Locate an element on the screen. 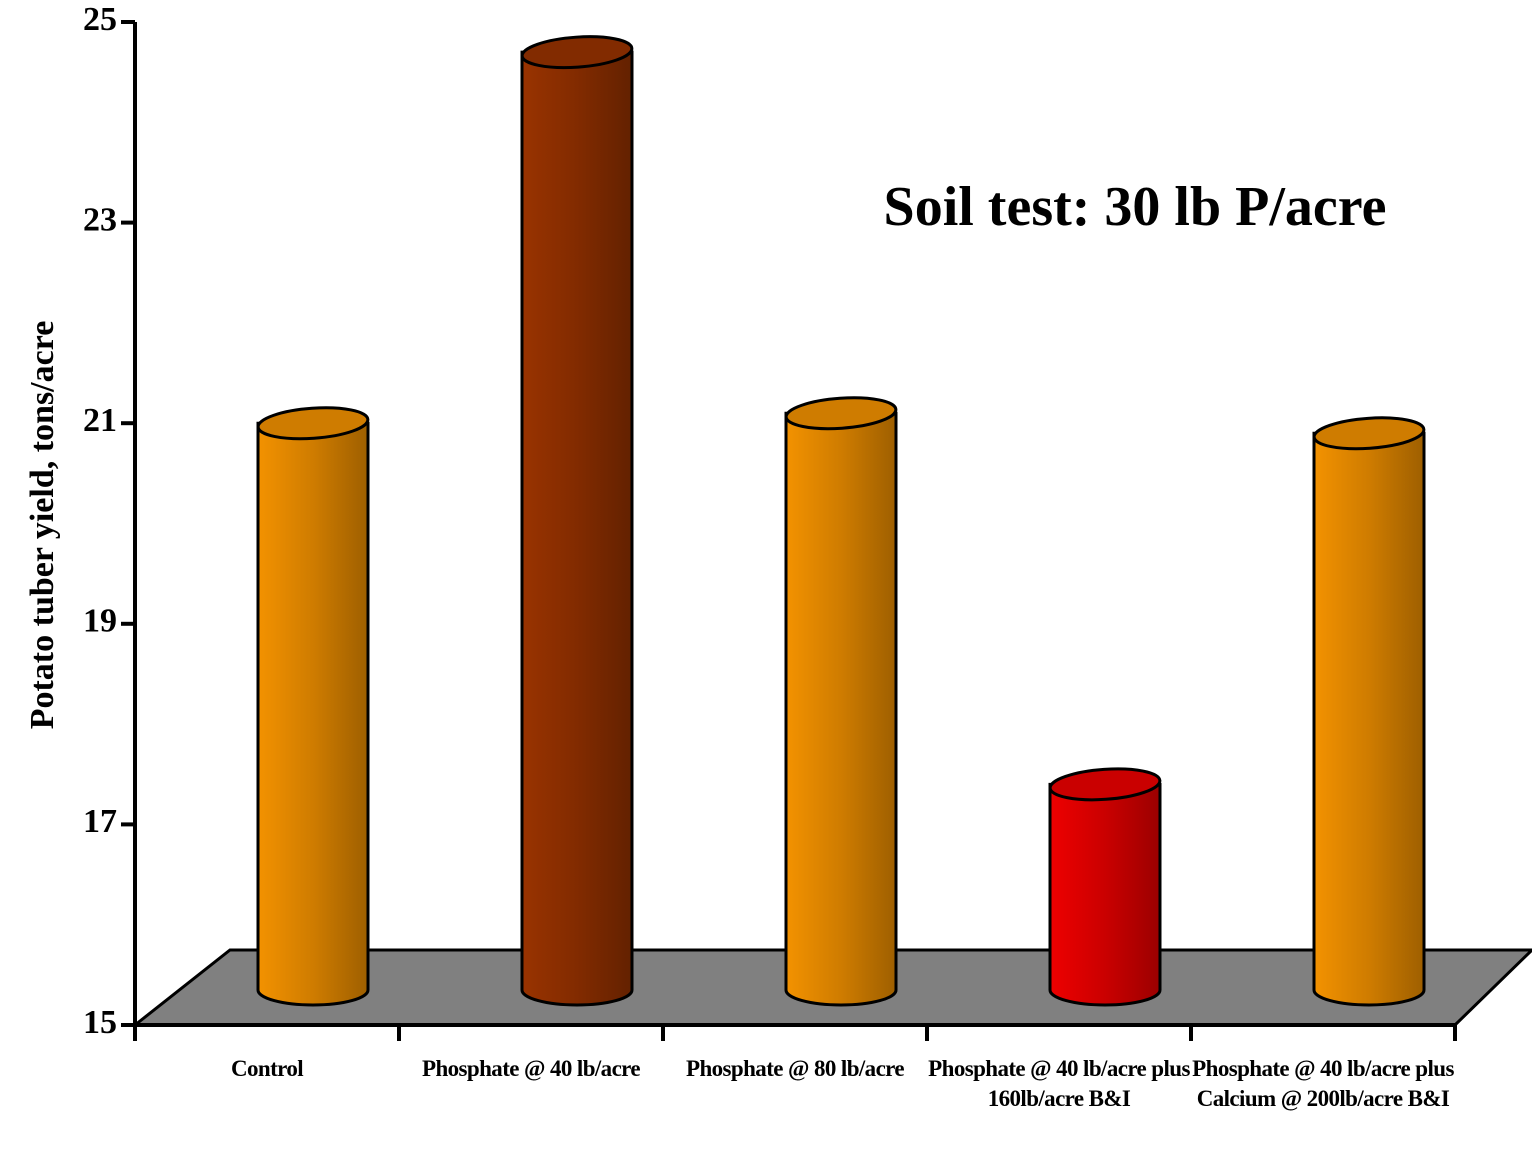  y-tick-label: 21 is located at coordinates (100, 420).